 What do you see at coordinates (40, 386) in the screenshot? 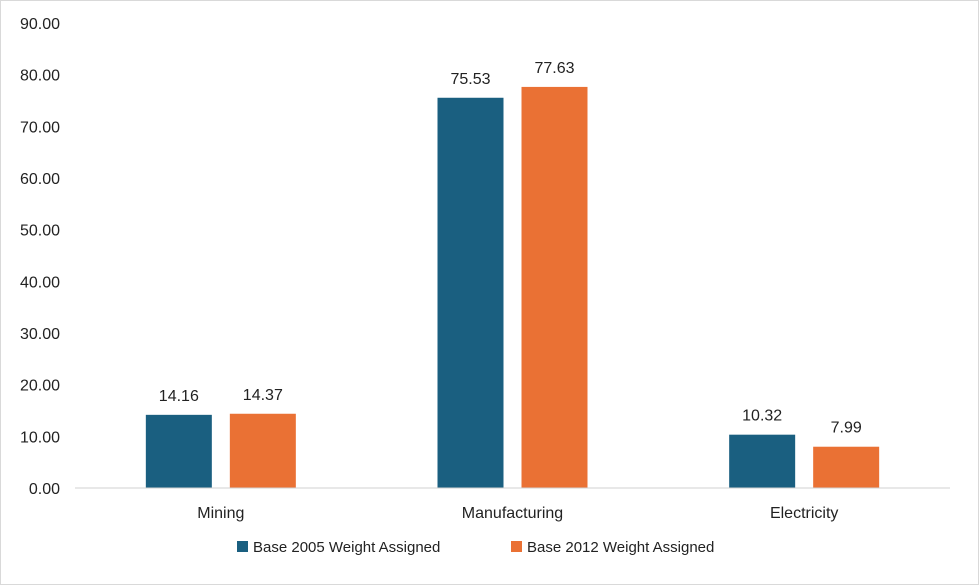
I see `y-tick-label: 20.00` at bounding box center [40, 386].